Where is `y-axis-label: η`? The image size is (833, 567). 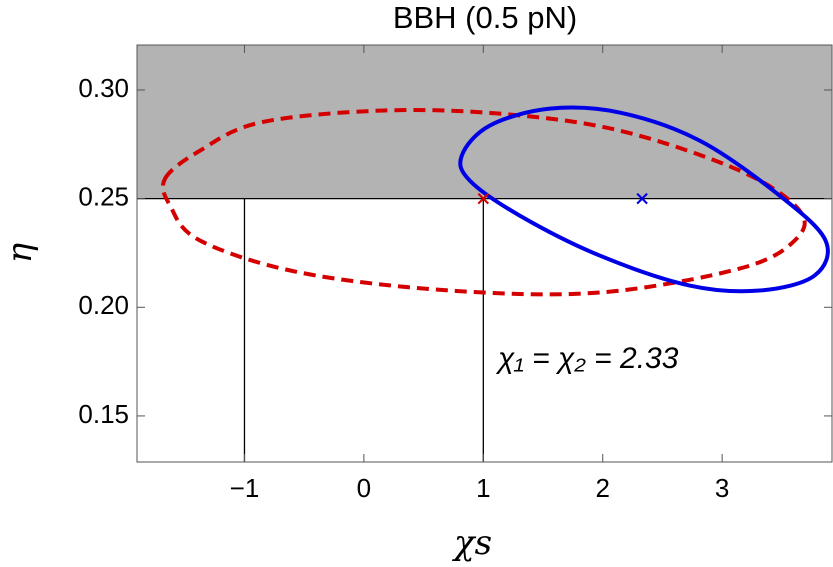 y-axis-label: η is located at coordinates (20, 252).